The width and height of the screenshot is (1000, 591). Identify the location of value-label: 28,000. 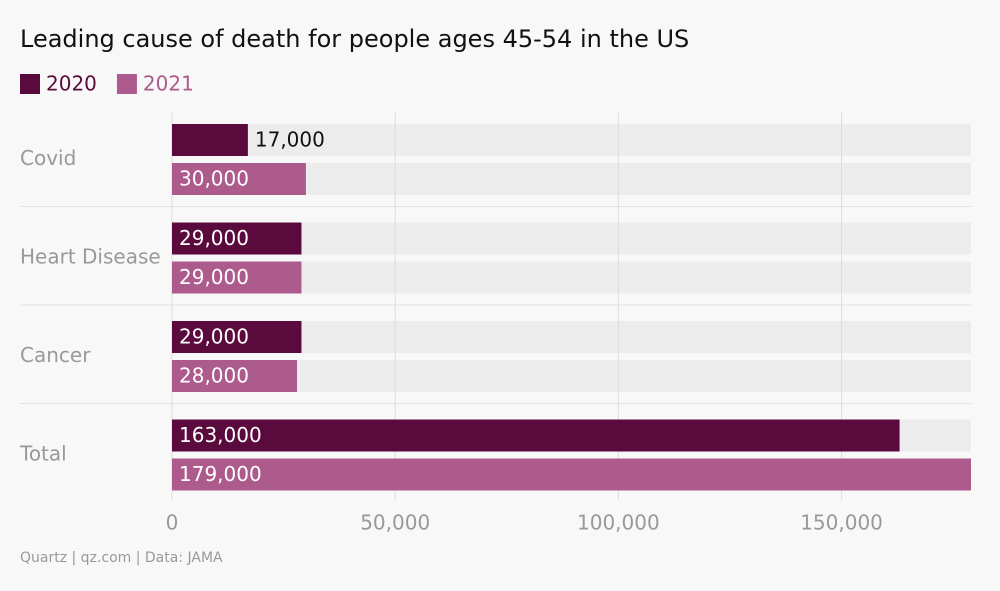
(214, 376).